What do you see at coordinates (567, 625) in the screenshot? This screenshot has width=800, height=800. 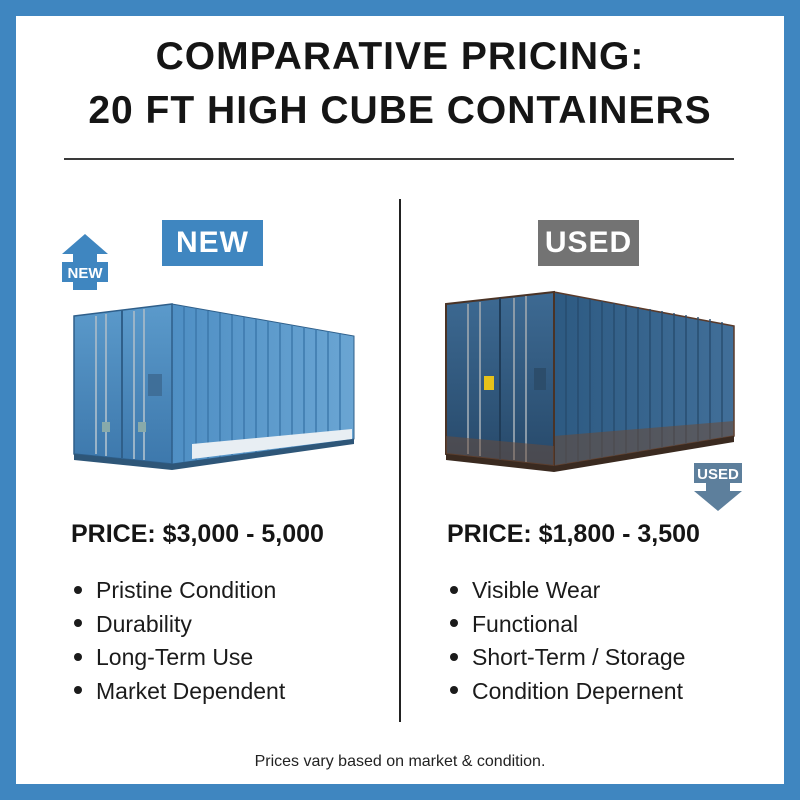 I see `list-item: Functional` at bounding box center [567, 625].